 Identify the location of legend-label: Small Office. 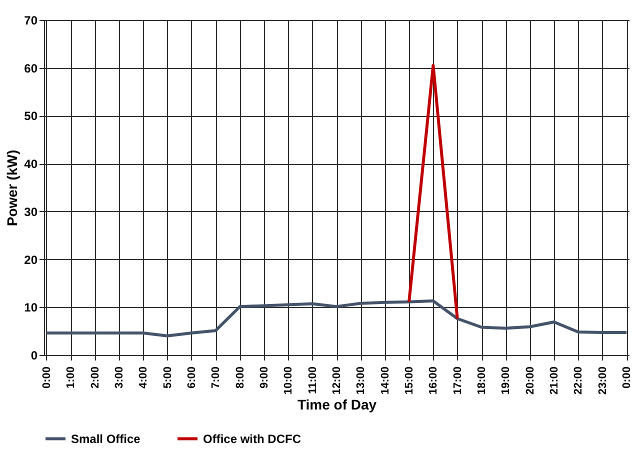
(106, 439).